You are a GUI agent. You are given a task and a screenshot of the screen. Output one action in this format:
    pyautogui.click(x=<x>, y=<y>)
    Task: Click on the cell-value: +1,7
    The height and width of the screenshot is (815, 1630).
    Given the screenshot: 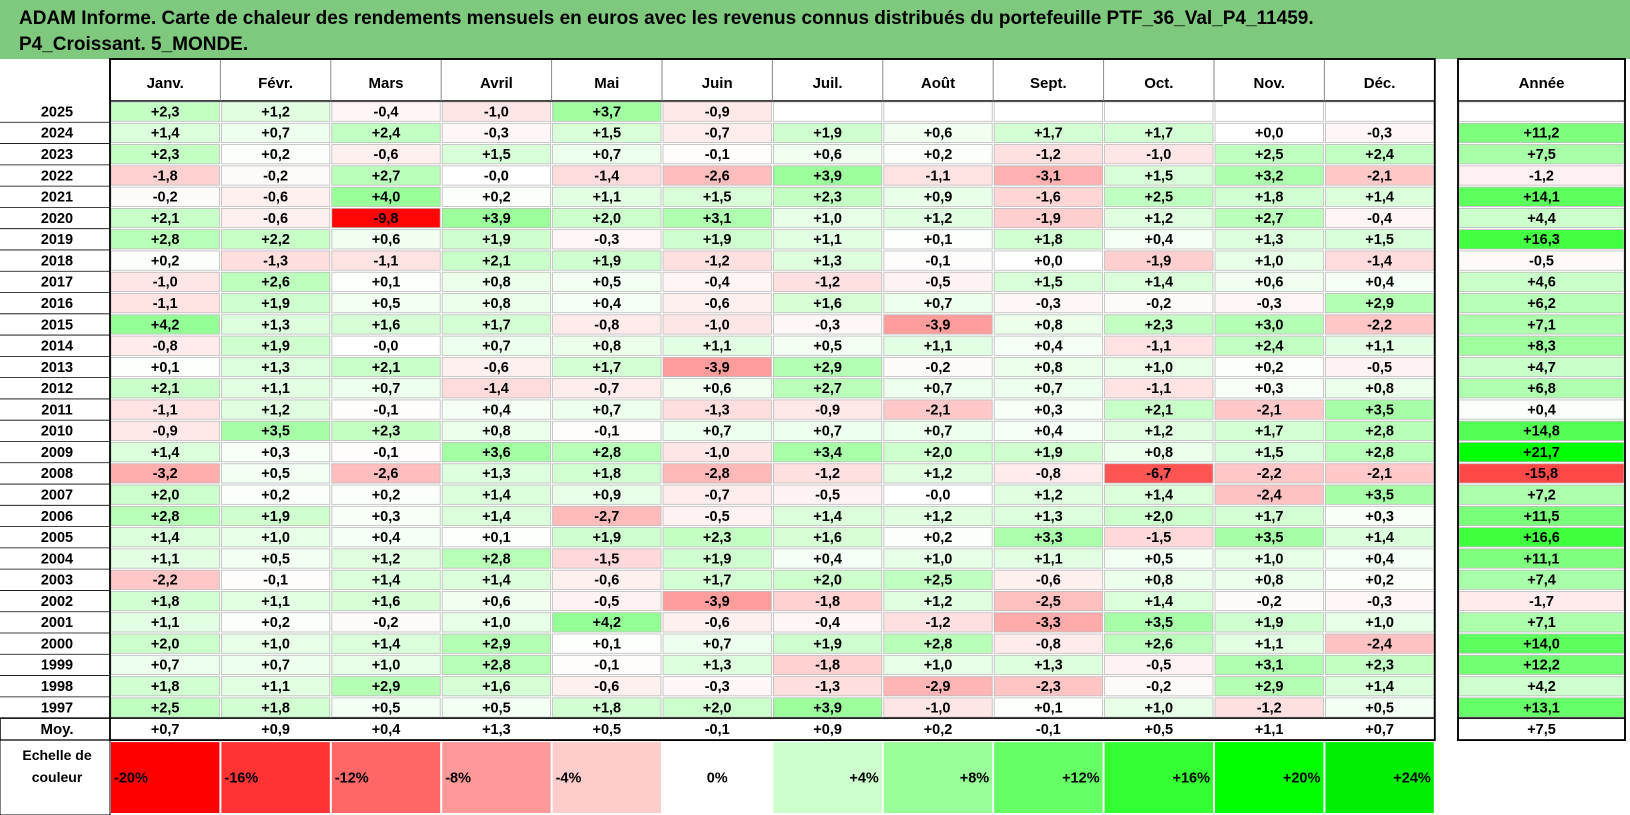 What is the action you would take?
    pyautogui.click(x=1269, y=432)
    